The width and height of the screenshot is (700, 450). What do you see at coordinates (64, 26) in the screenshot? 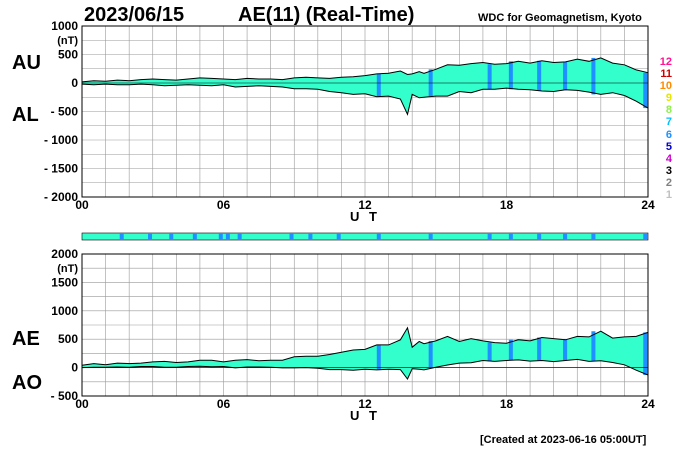
I see `y-tick-label-0-0: 1000` at bounding box center [64, 26].